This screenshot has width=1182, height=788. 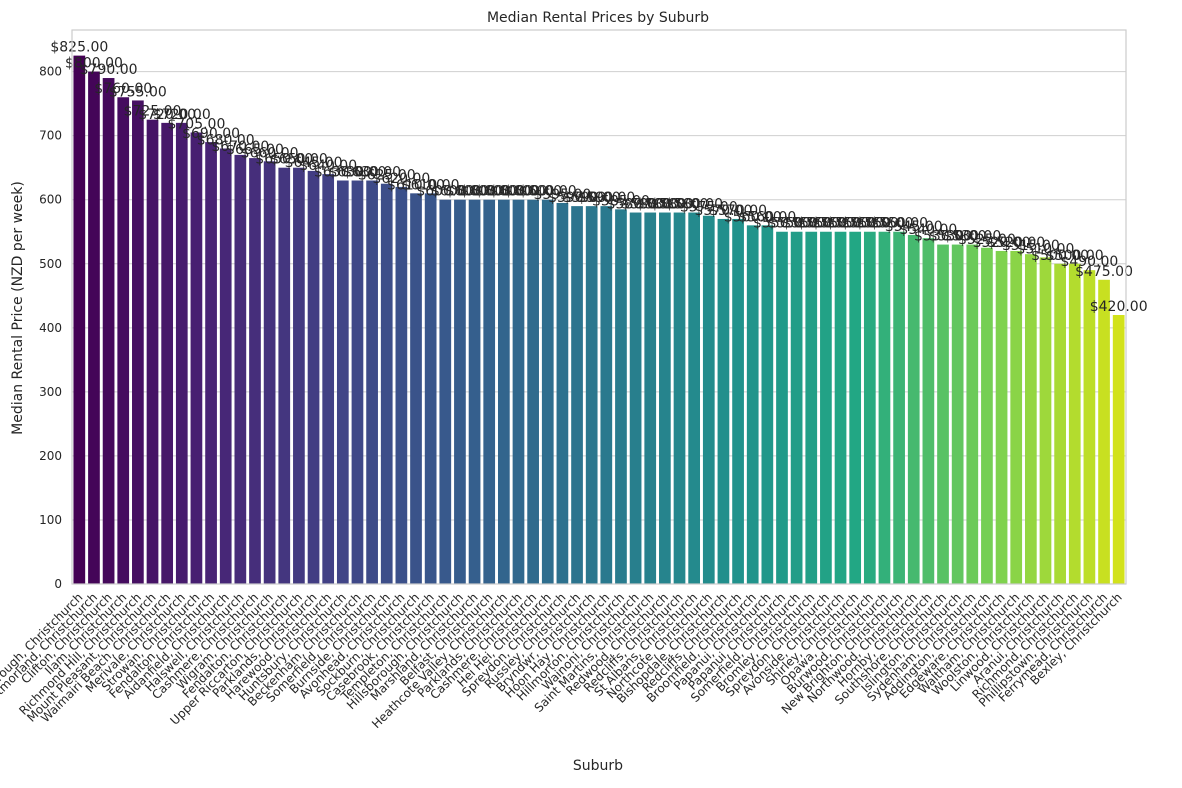 What do you see at coordinates (401, 179) in the screenshot?
I see `data-label: $620.00` at bounding box center [401, 179].